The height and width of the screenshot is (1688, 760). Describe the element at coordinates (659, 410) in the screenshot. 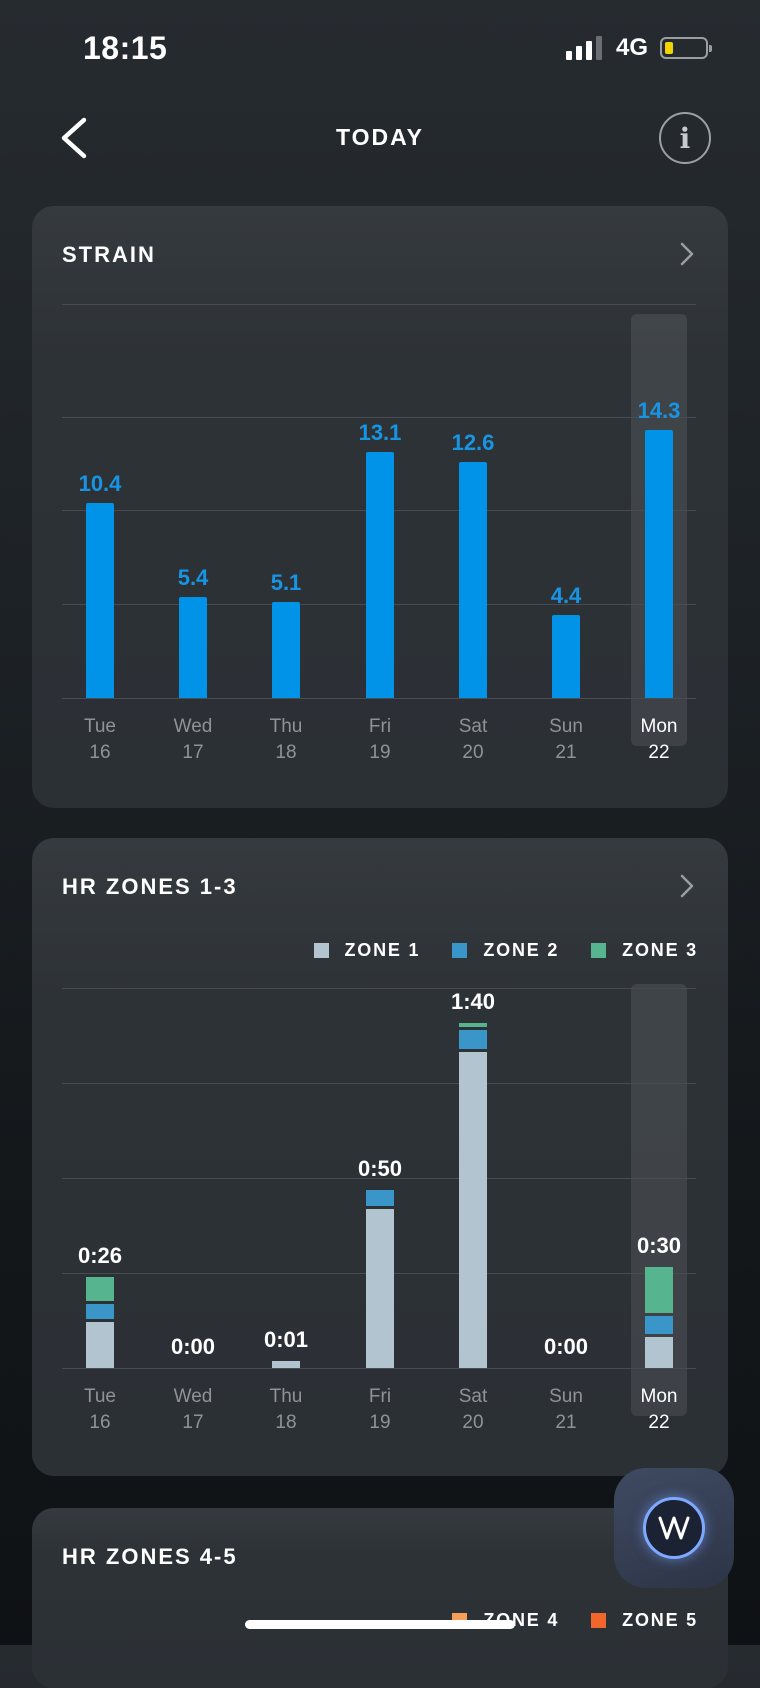

I see `strain-value-label: 14.3` at that location.